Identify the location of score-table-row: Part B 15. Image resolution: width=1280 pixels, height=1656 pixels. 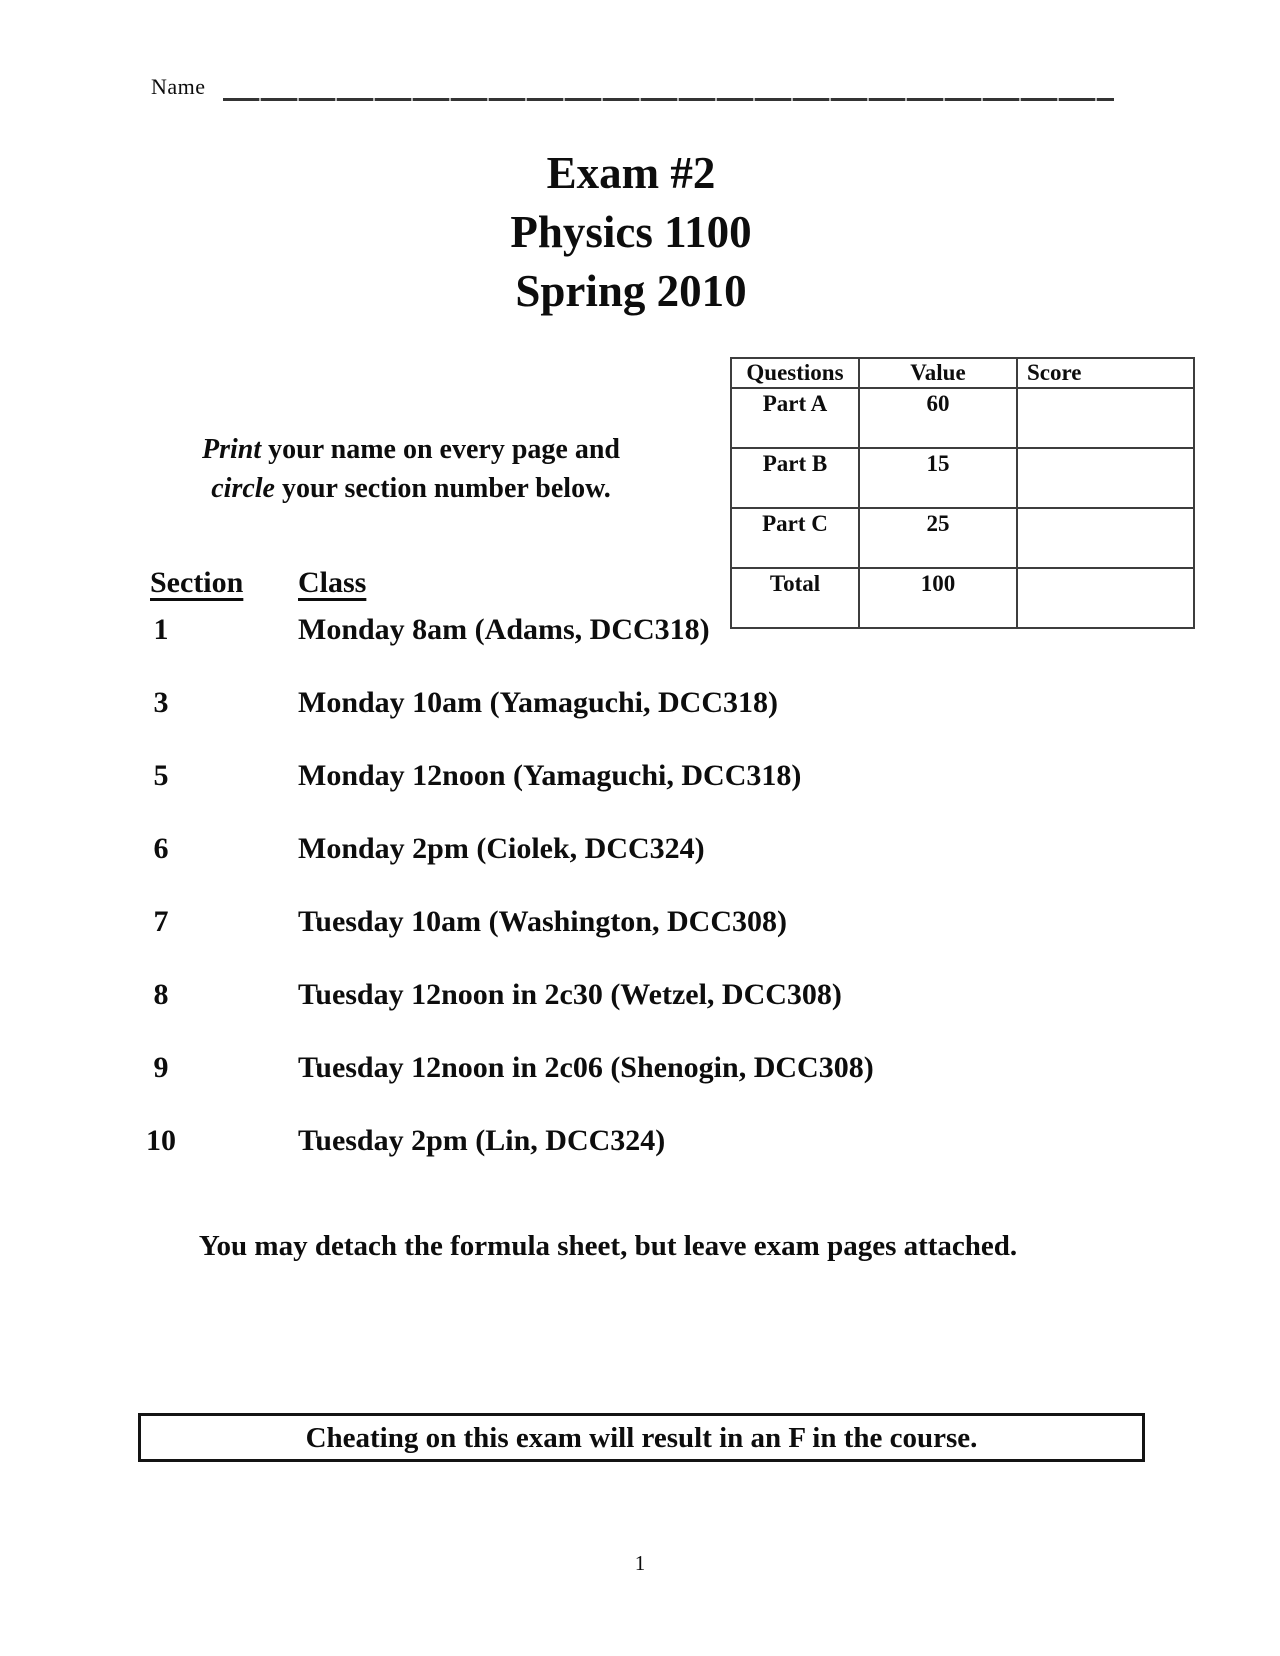
(962, 478).